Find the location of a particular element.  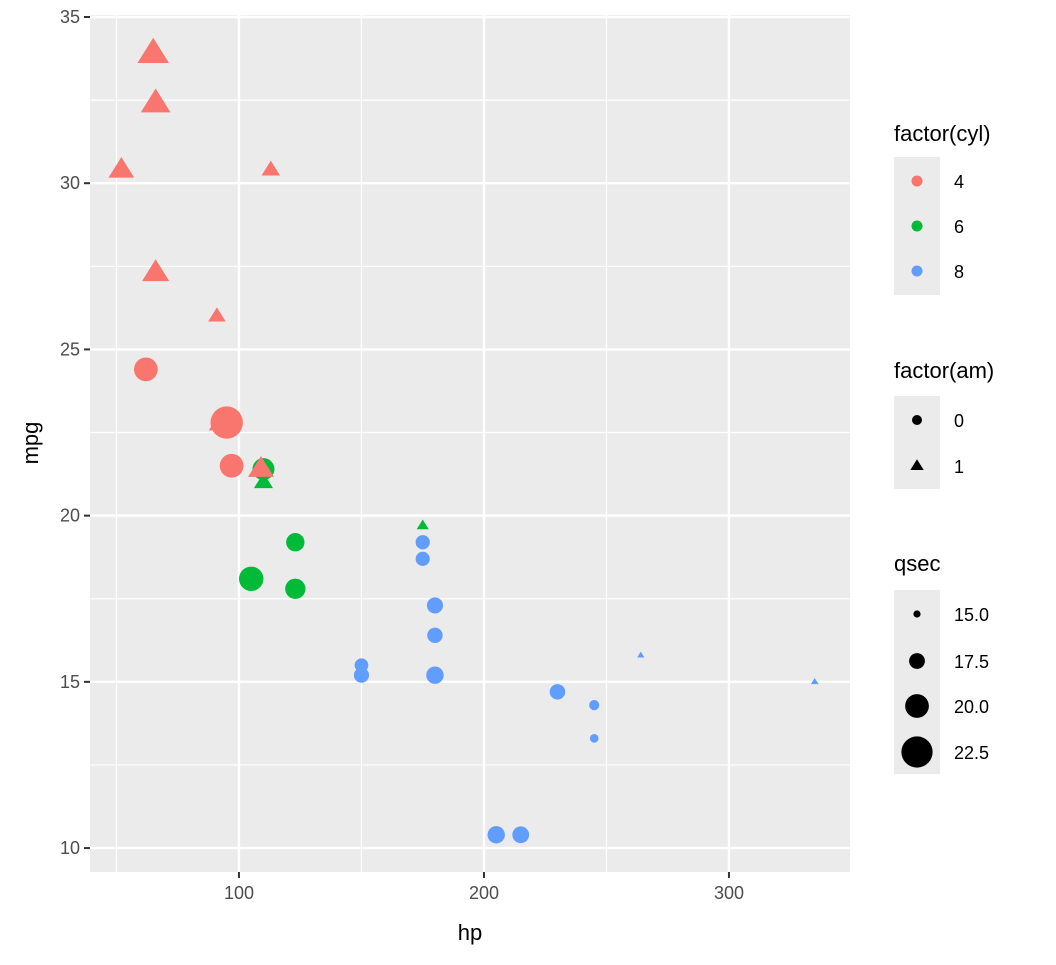

y-tick-label: 30 is located at coordinates (70, 183).